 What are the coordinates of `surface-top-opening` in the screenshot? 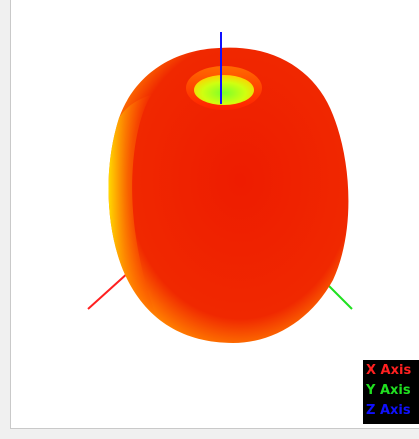 It's located at (224, 90).